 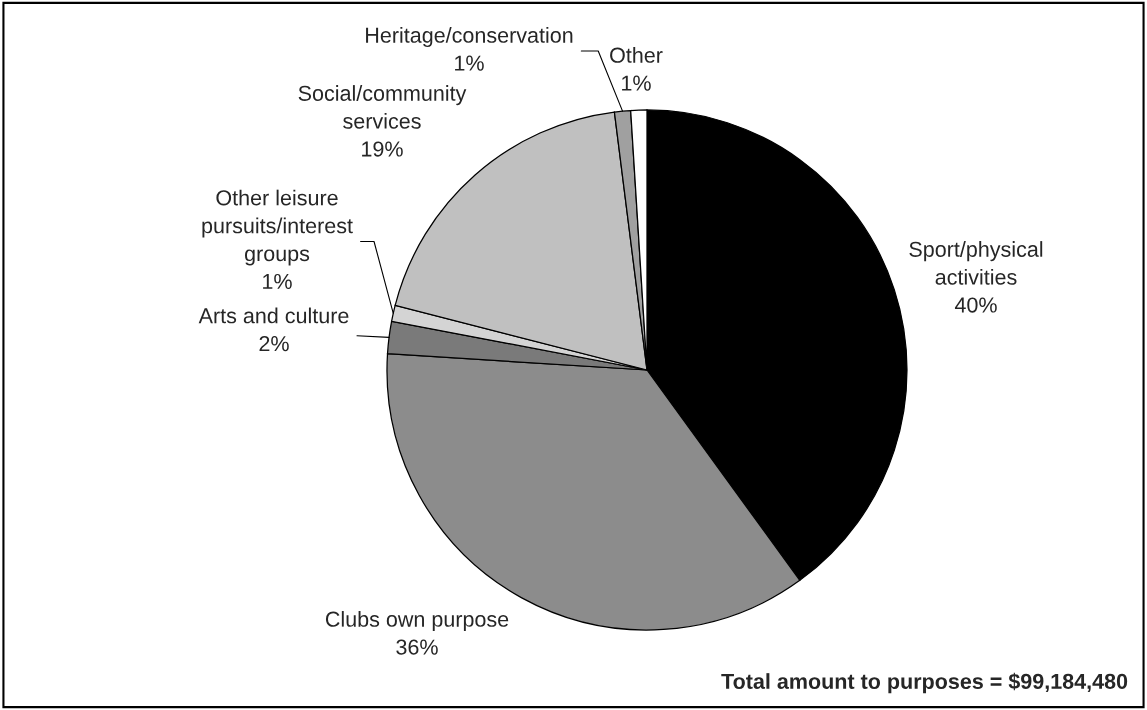 I want to click on slice-label: Other, so click(x=636, y=55).